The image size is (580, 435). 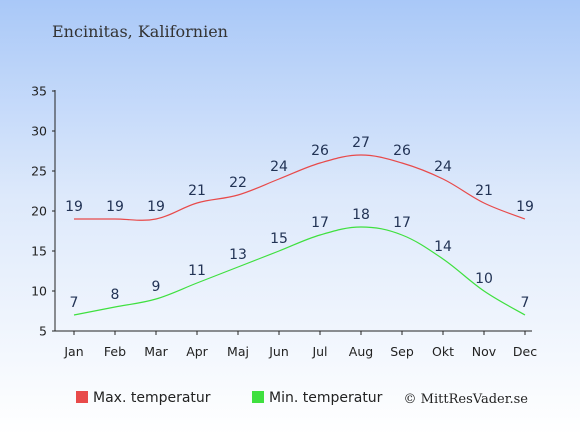 I want to click on x-tick-label: Nov, so click(x=484, y=351).